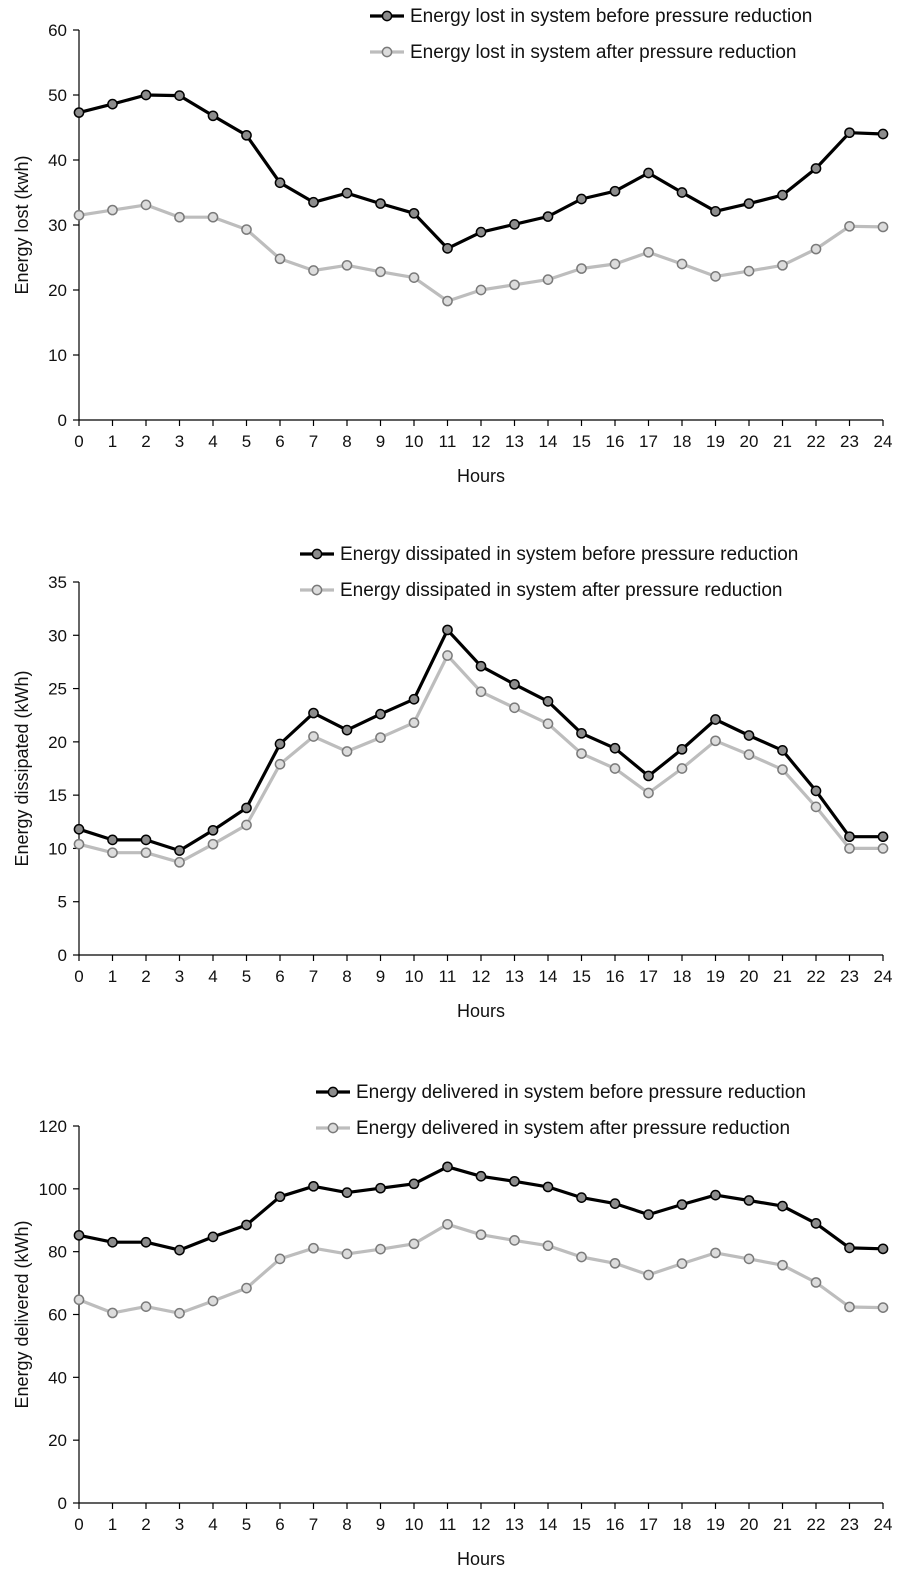  I want to click on x-tick-label: 21, so click(782, 976).